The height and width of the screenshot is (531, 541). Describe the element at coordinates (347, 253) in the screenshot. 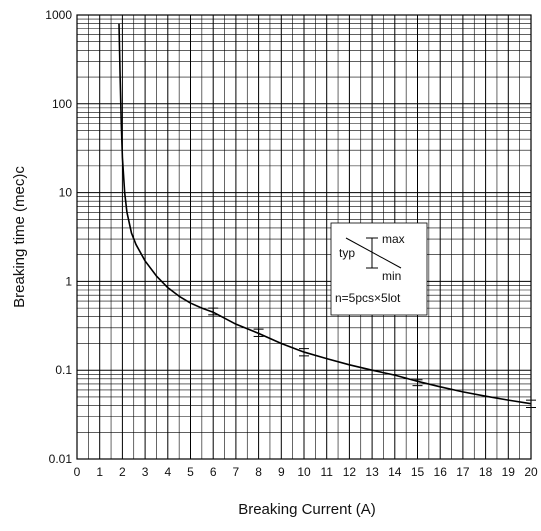

I see `legend-typ-label: typ` at that location.